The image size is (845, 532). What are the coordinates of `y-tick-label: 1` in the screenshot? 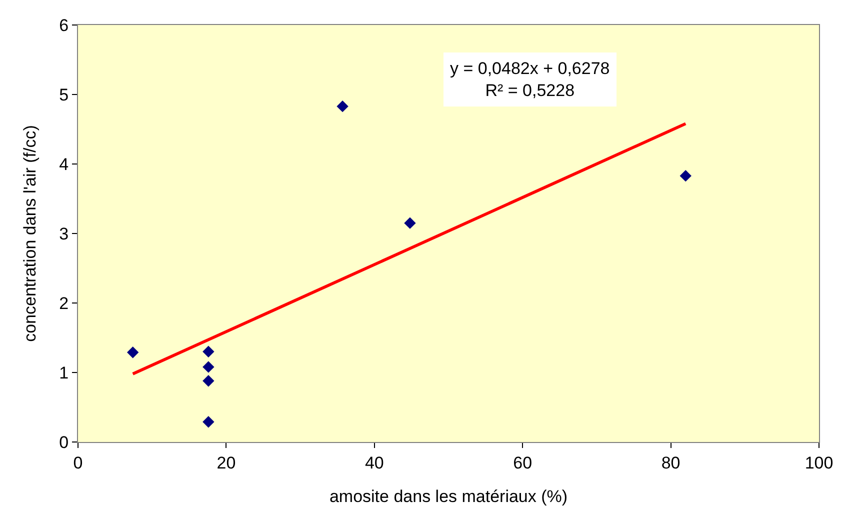 It's located at (64, 372).